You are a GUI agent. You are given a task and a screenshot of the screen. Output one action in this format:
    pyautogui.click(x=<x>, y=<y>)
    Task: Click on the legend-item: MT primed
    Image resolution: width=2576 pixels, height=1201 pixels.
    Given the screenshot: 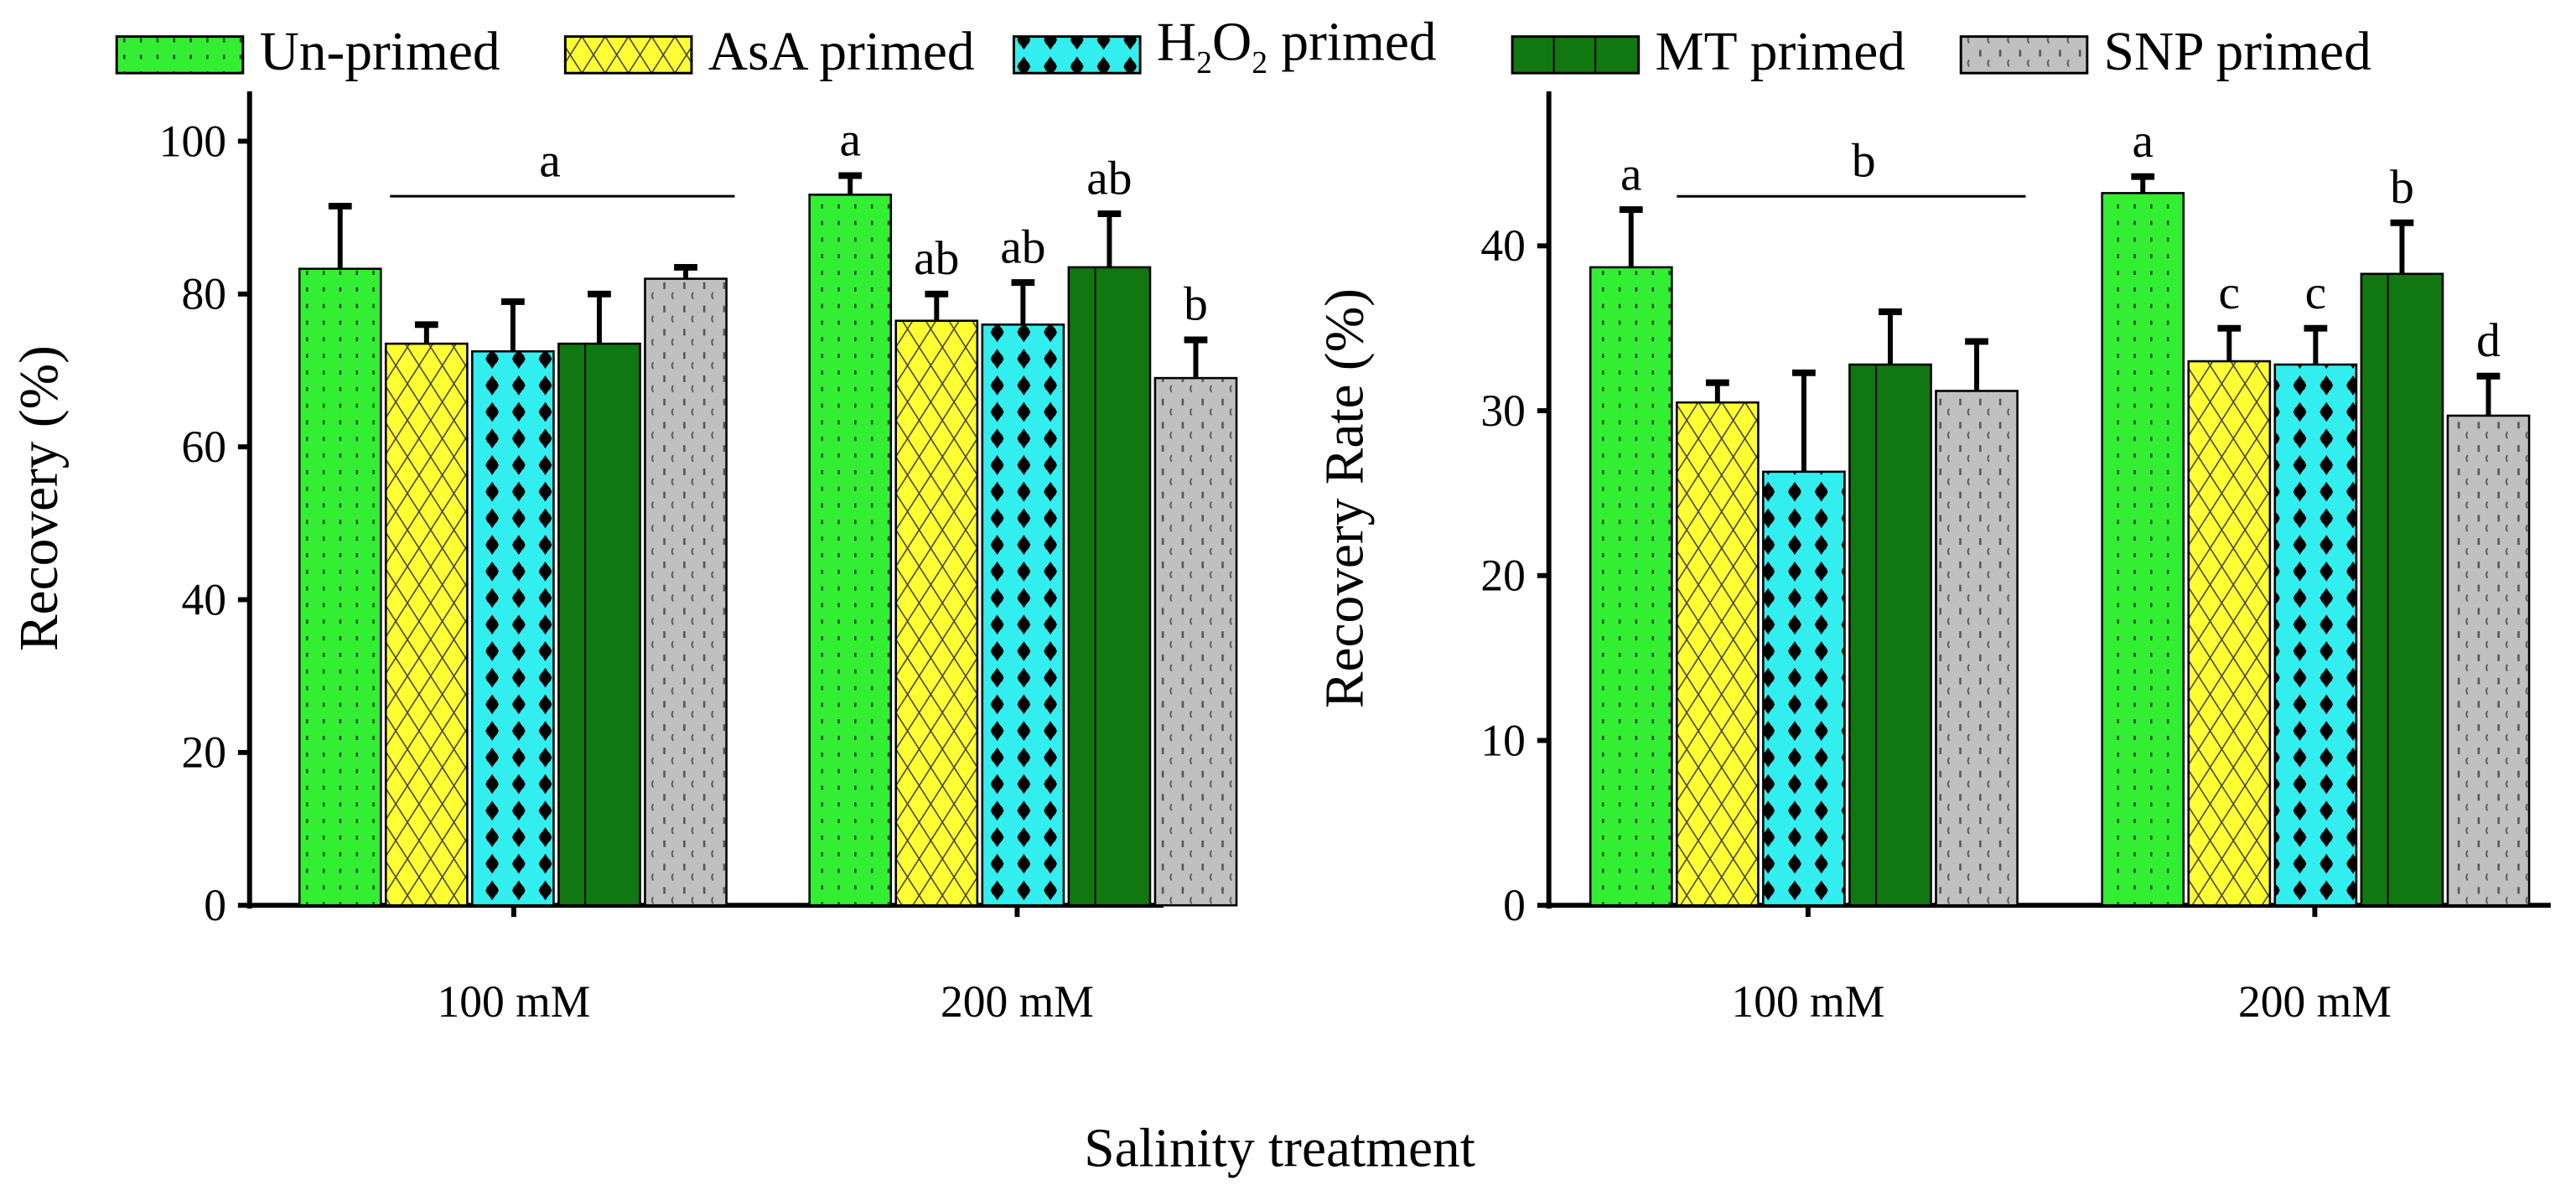 What is the action you would take?
    pyautogui.click(x=1708, y=52)
    